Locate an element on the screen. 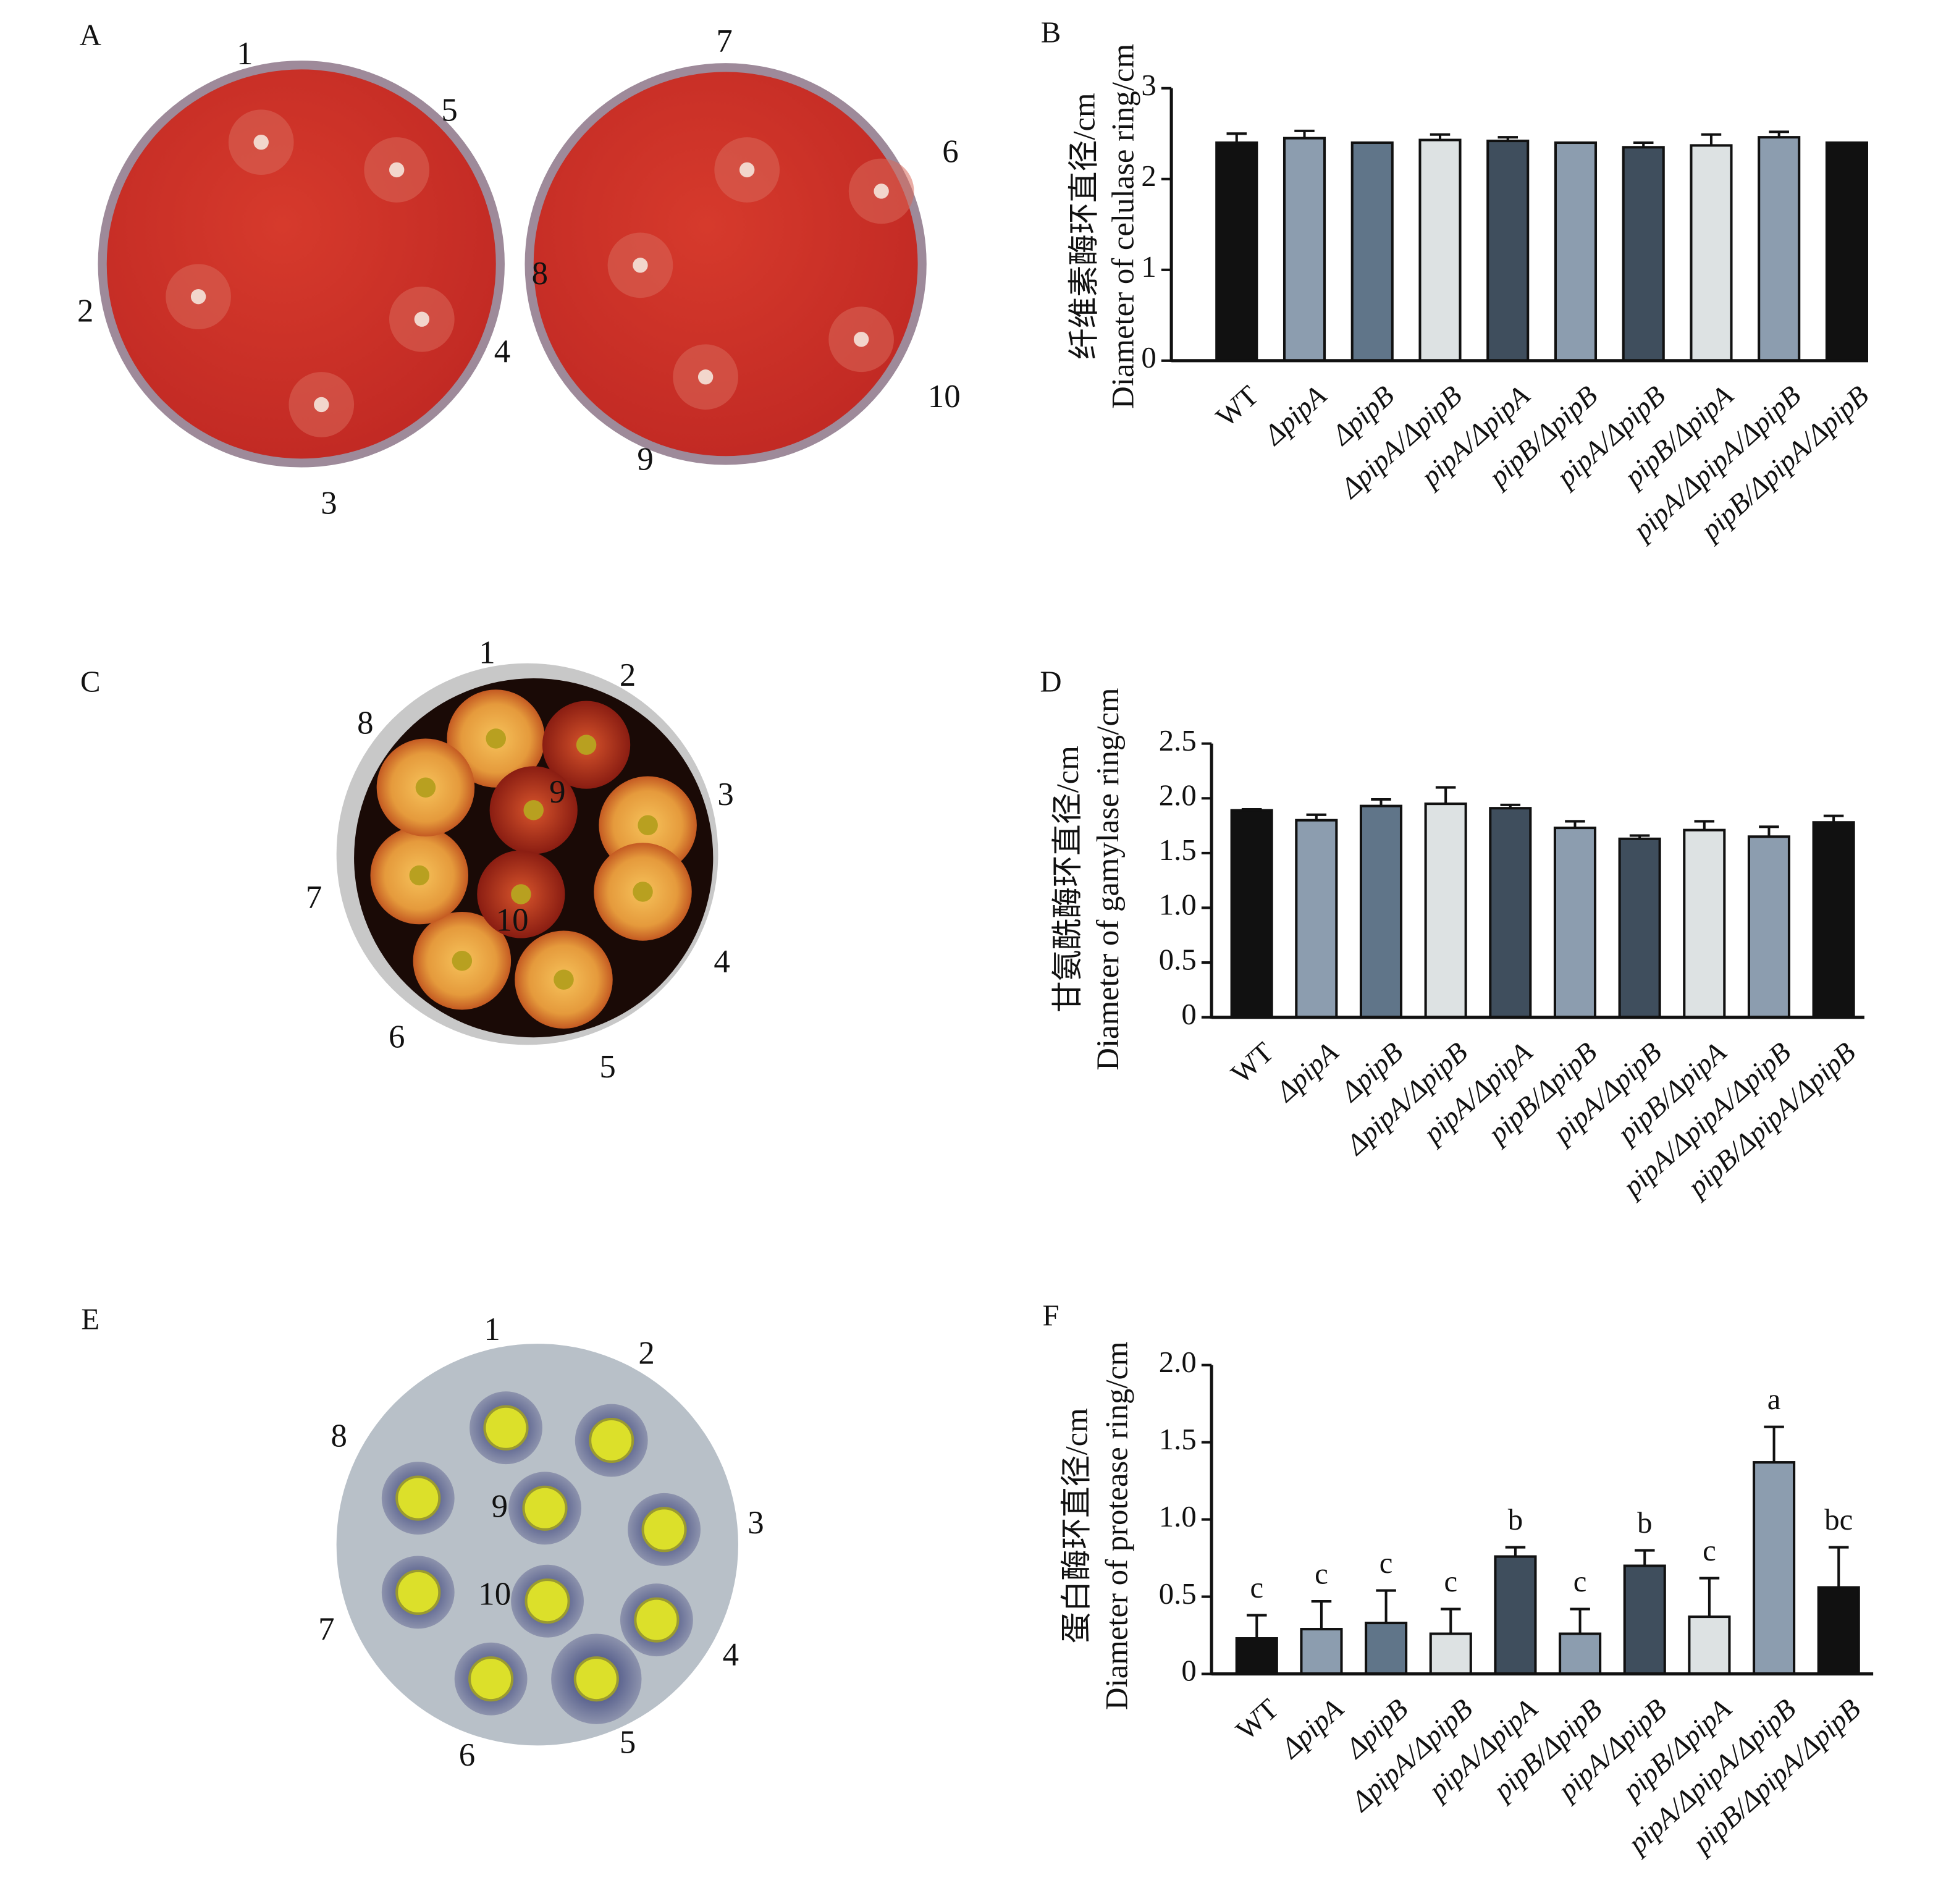  x-tick-label: WT is located at coordinates (1237, 406).